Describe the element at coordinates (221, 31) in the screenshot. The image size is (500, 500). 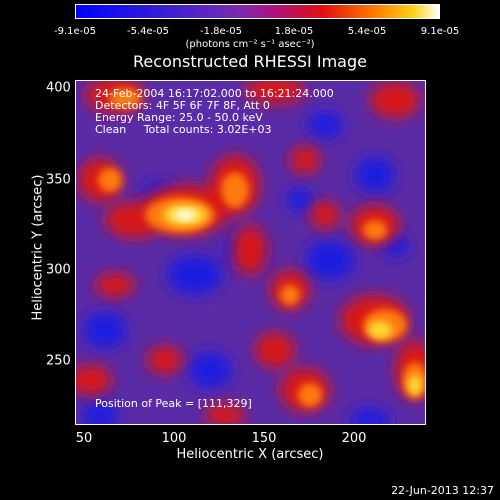
I see `colorbar-tick: -1.8e-05` at that location.